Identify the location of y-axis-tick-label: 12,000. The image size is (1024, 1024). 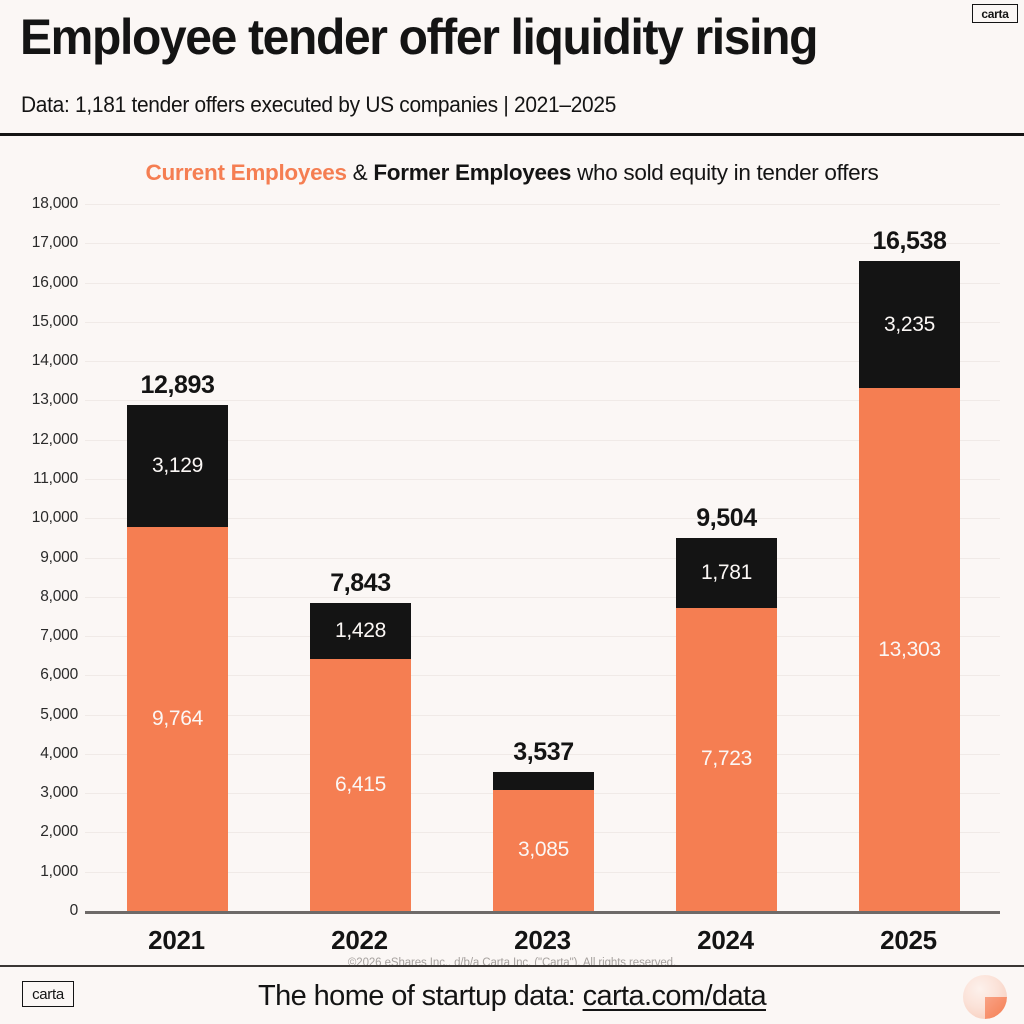
(54, 439).